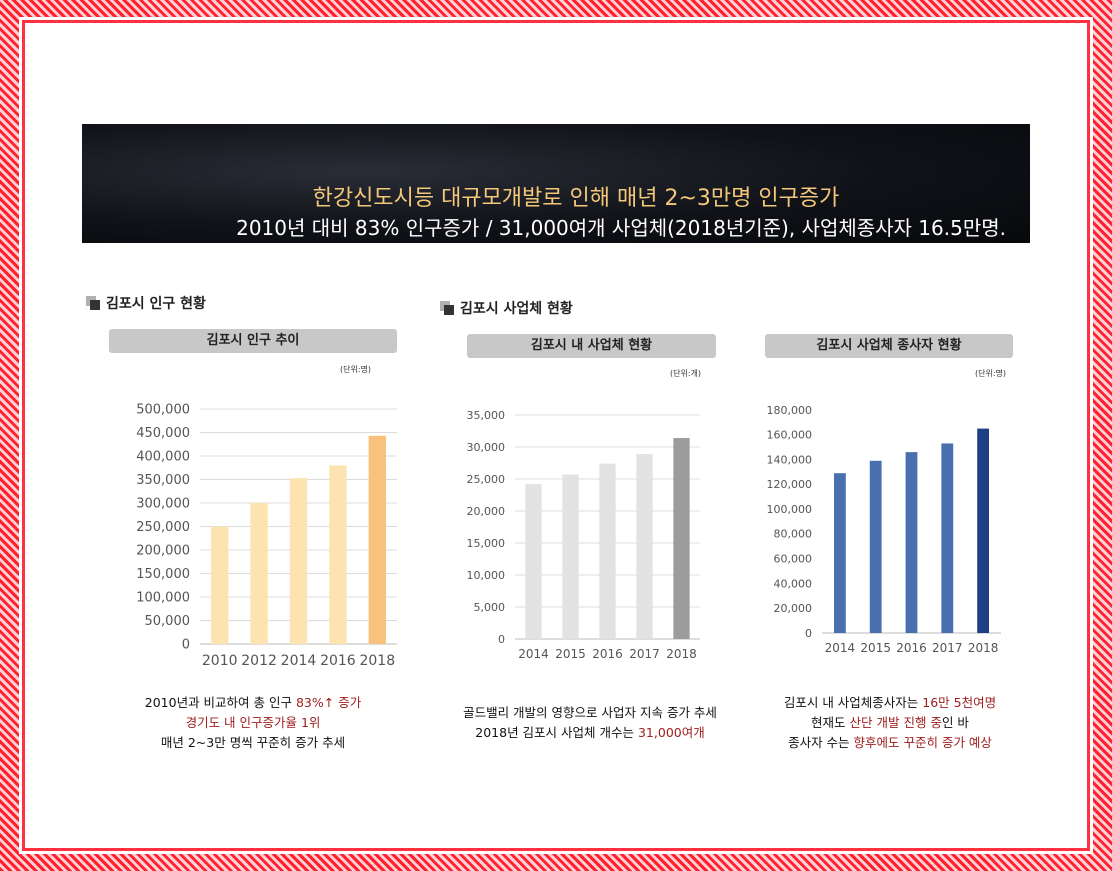 This screenshot has width=1112, height=871. I want to click on caption-highlight: 31,000여개, so click(671, 732).